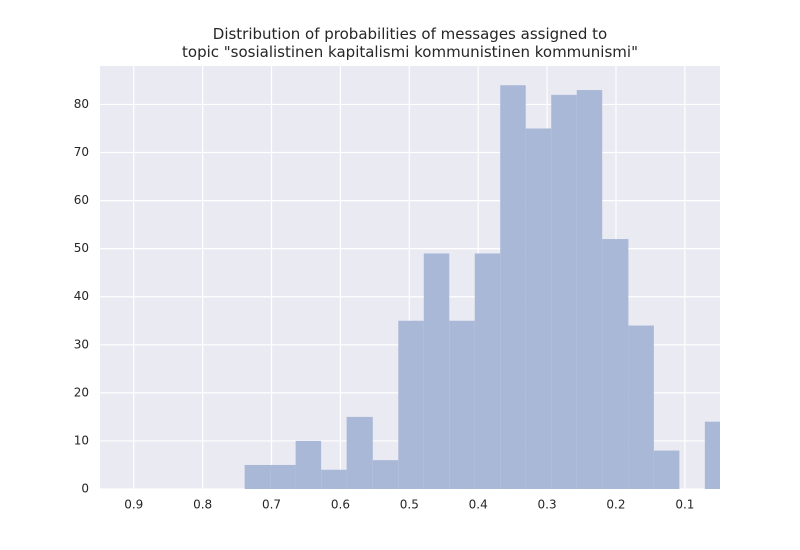 The height and width of the screenshot is (550, 800). What do you see at coordinates (409, 505) in the screenshot?
I see `x-tick-label: 0.5` at bounding box center [409, 505].